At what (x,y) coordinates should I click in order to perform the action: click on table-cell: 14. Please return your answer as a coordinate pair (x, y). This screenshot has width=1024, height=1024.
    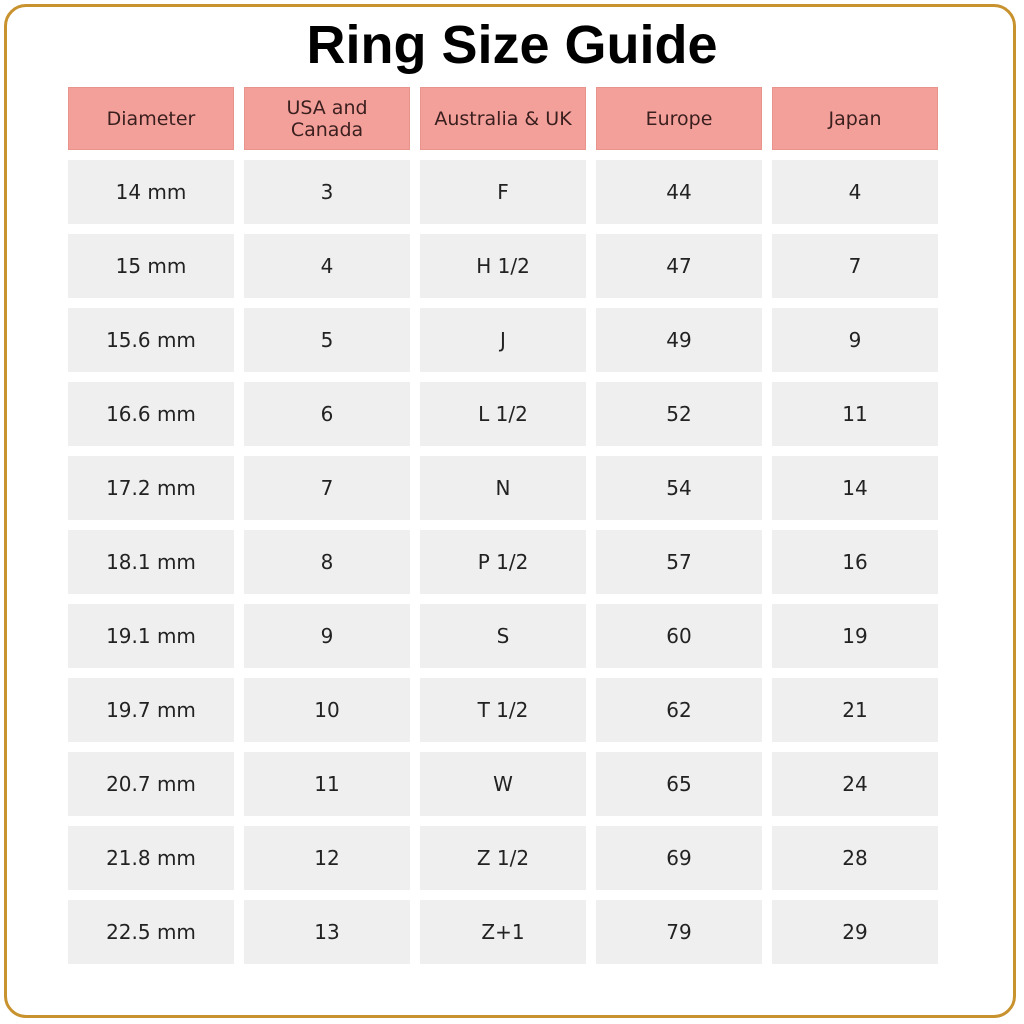
    Looking at the image, I should click on (855, 488).